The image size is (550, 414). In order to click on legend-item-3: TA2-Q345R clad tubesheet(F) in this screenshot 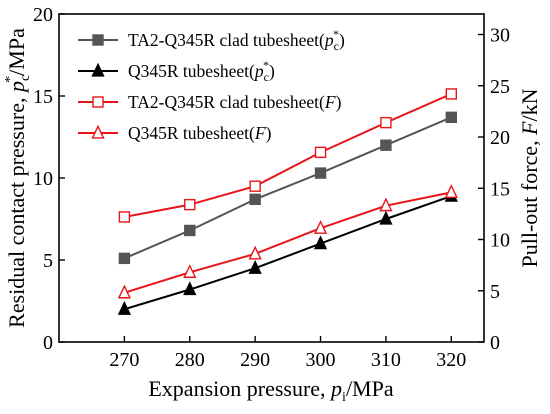, I will do `click(210, 102)`.